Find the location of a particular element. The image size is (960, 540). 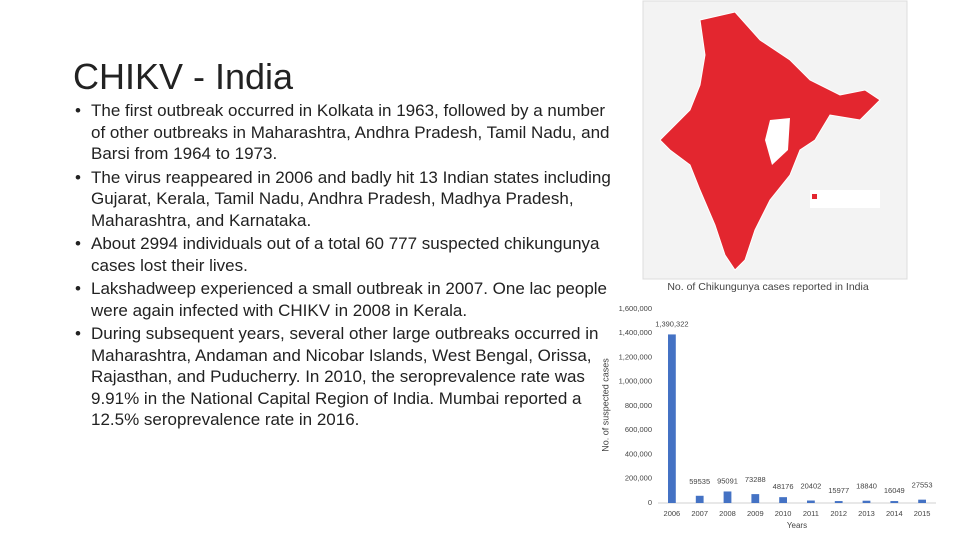

value-label: 27553 is located at coordinates (922, 485).